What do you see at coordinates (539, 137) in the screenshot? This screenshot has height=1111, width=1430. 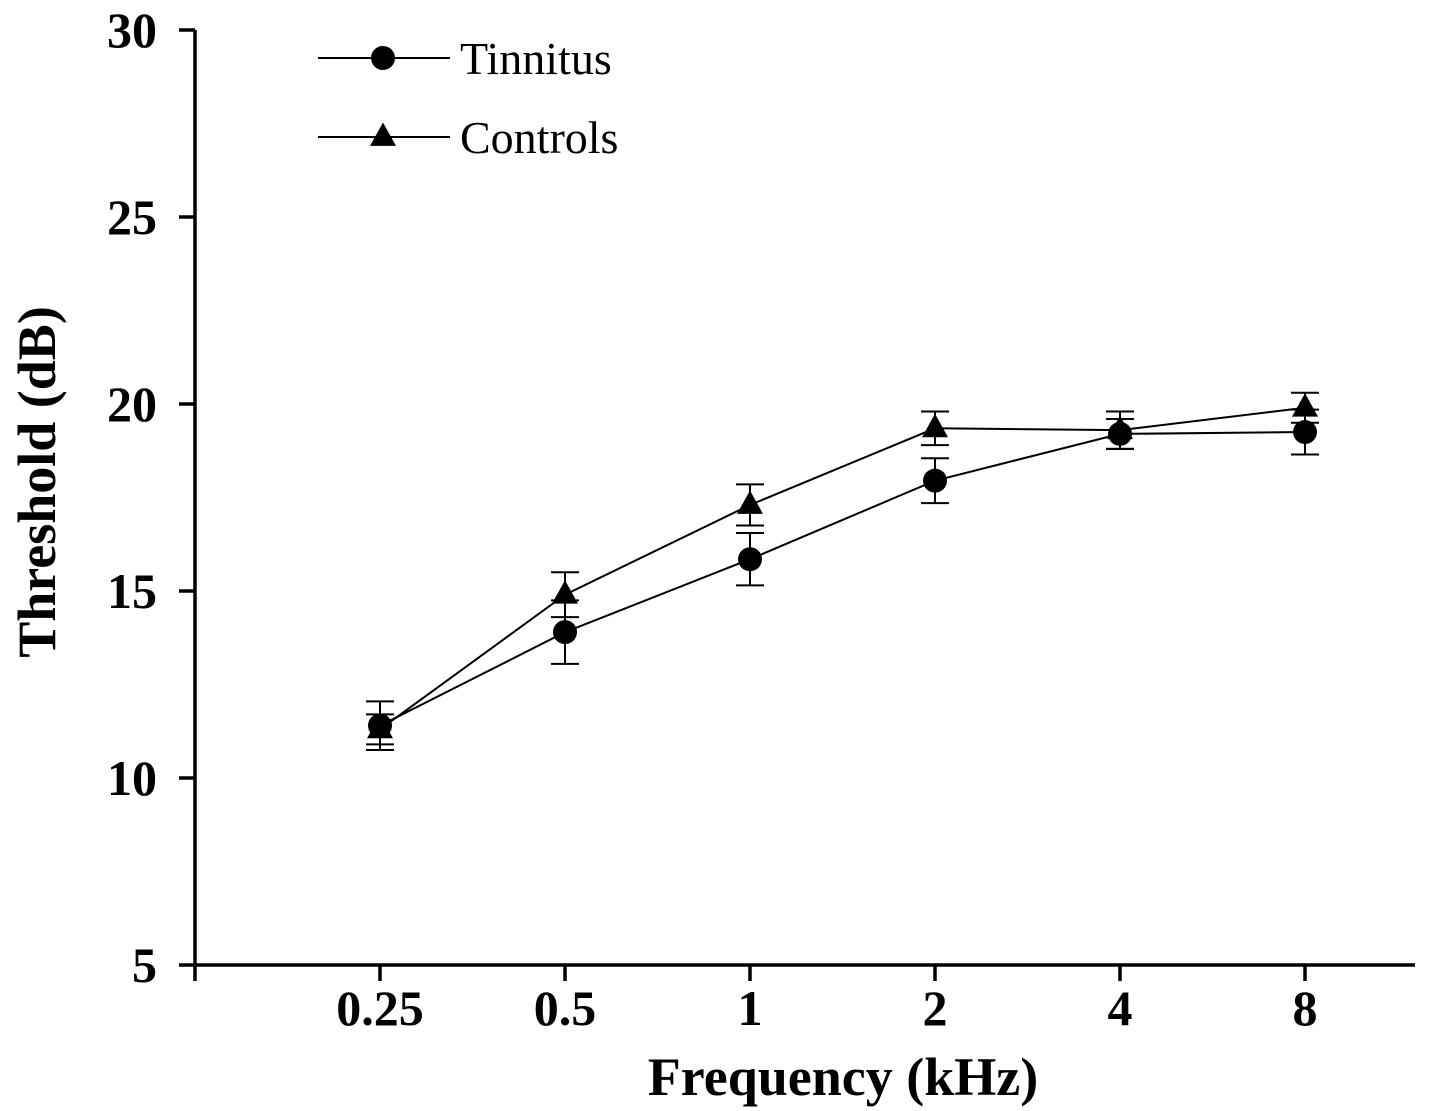 I see `legend-label-controls: Controls` at bounding box center [539, 137].